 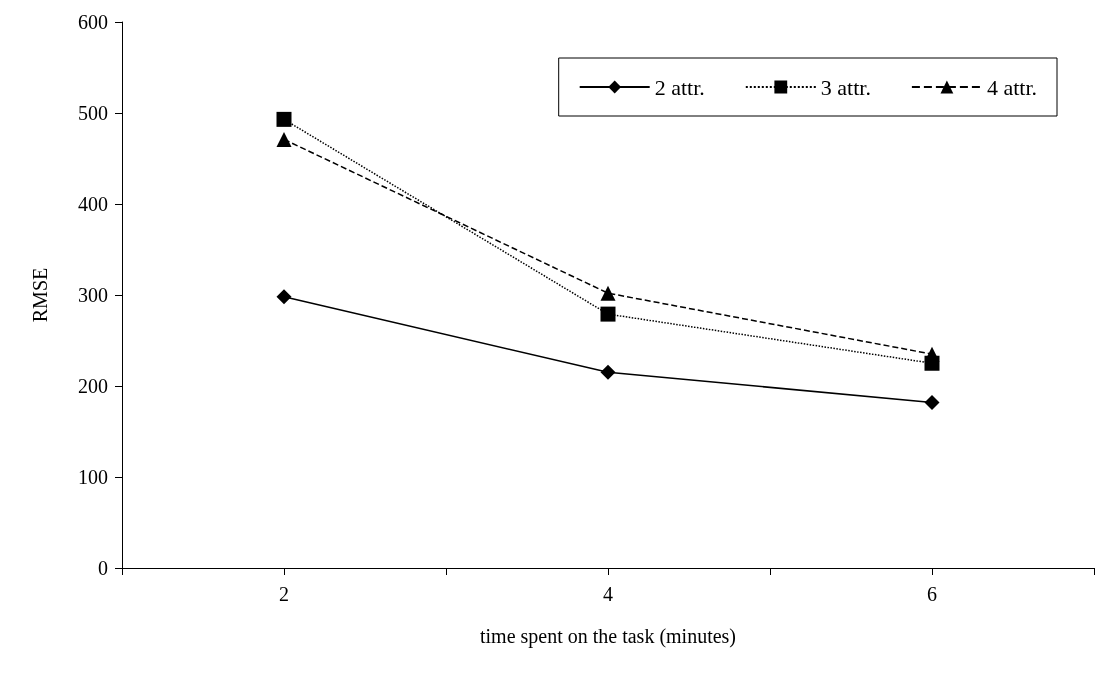 I want to click on x-tick-label: 6, so click(x=932, y=594).